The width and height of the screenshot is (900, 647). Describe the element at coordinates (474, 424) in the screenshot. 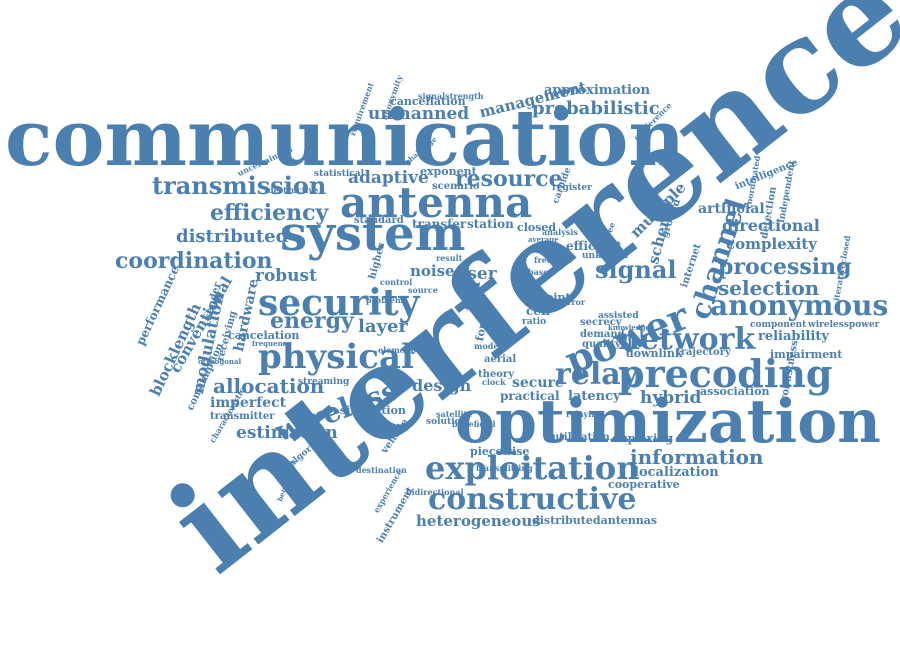

I see `cloud-word: beneficial` at that location.